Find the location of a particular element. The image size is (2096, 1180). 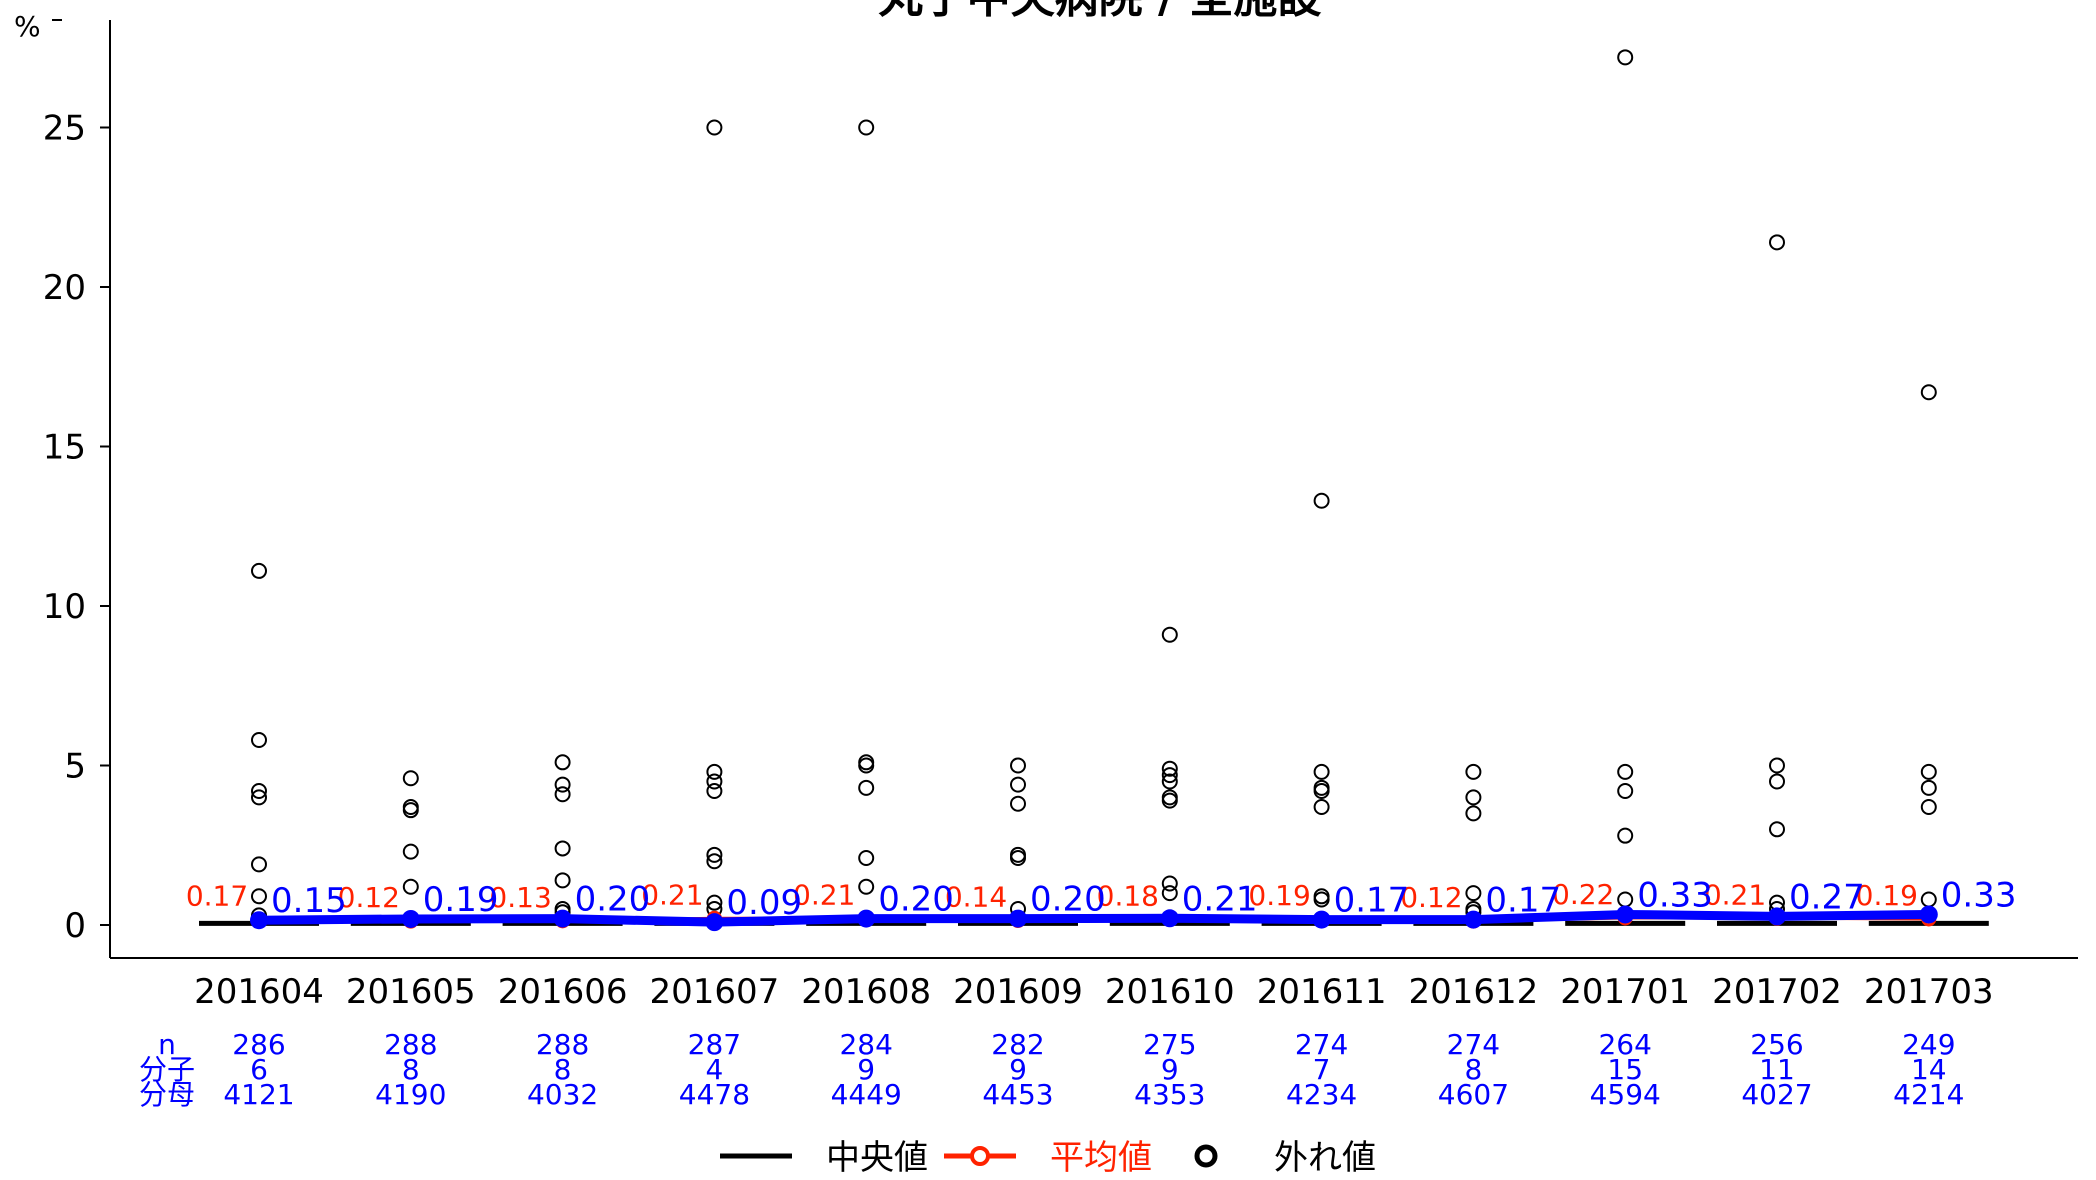

hospital-label: 0.17 is located at coordinates (1523, 901).